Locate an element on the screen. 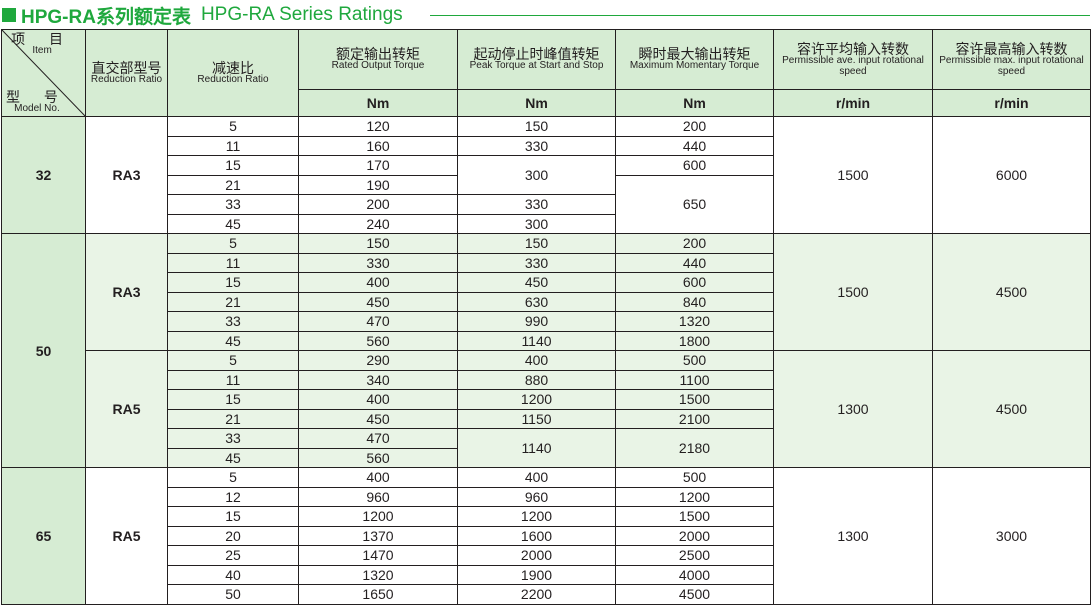  max-torque-cell: 1500 is located at coordinates (694, 399).